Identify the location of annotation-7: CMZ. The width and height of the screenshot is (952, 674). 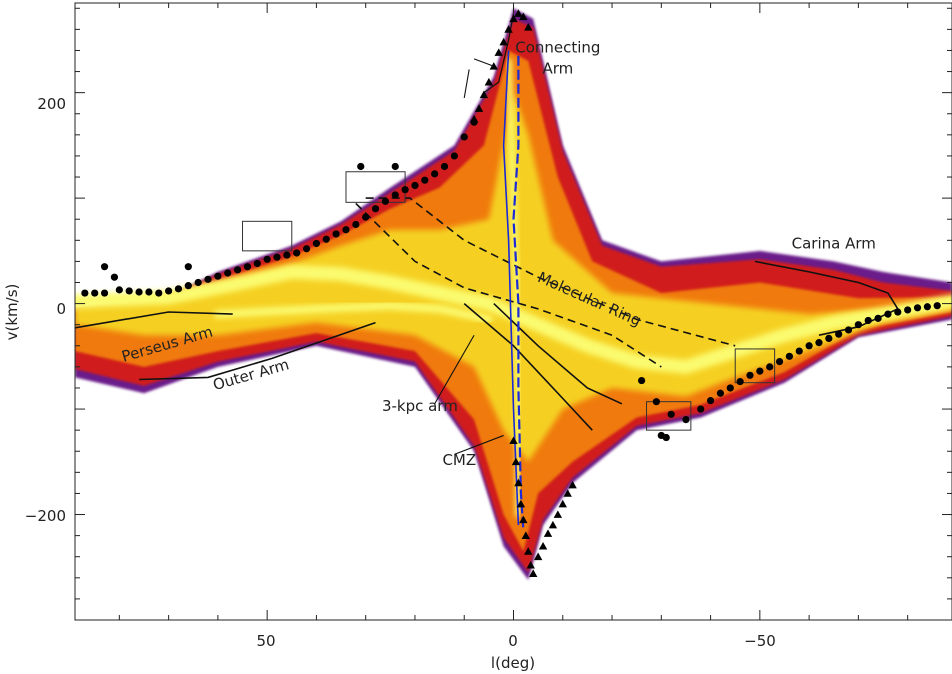
(459, 460).